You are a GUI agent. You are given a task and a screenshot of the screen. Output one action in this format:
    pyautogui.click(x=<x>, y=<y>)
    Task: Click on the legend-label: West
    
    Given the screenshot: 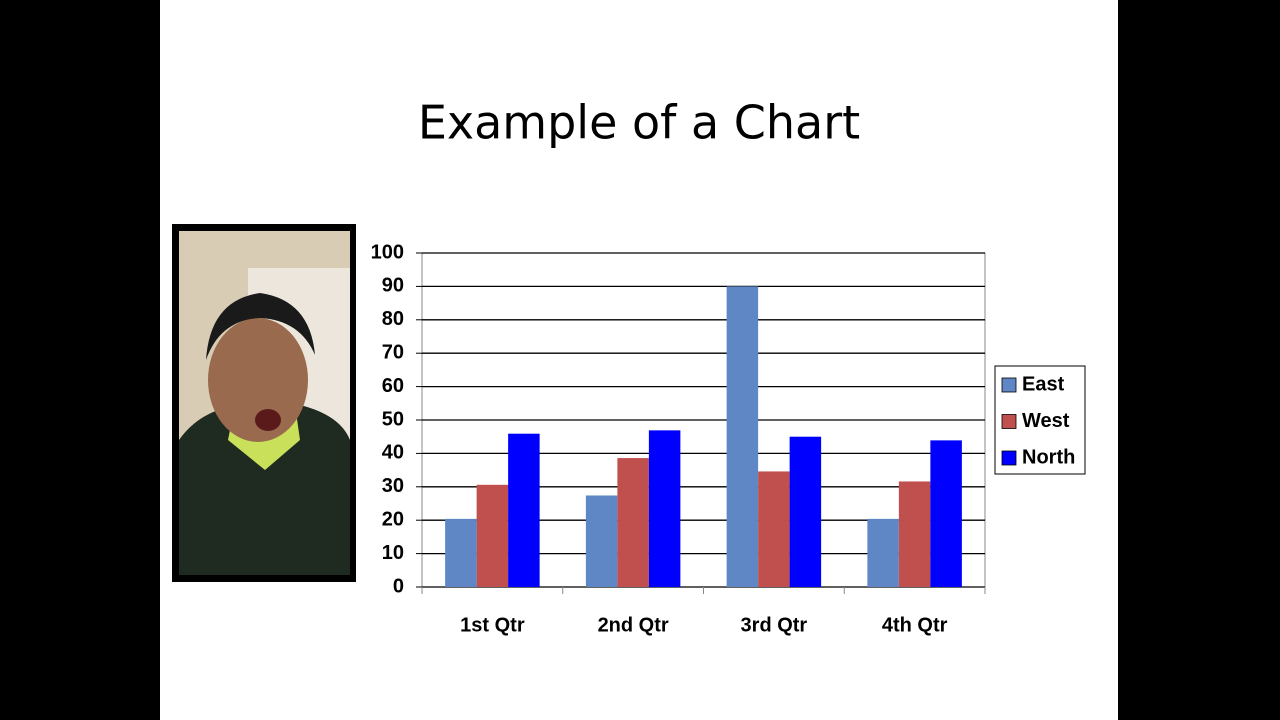 What is the action you would take?
    pyautogui.click(x=1046, y=421)
    